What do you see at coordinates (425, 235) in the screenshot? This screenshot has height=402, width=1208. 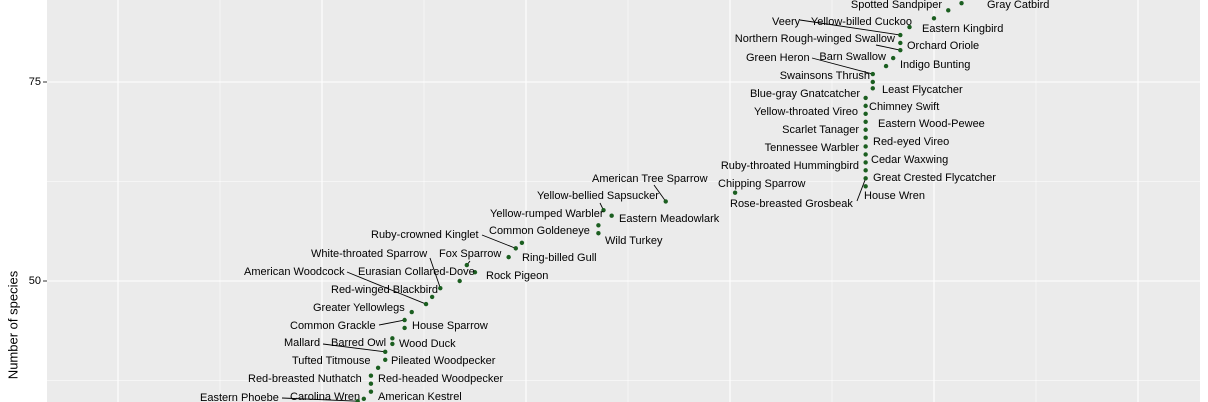 I see `point-label: Ruby-crowned Kinglet` at bounding box center [425, 235].